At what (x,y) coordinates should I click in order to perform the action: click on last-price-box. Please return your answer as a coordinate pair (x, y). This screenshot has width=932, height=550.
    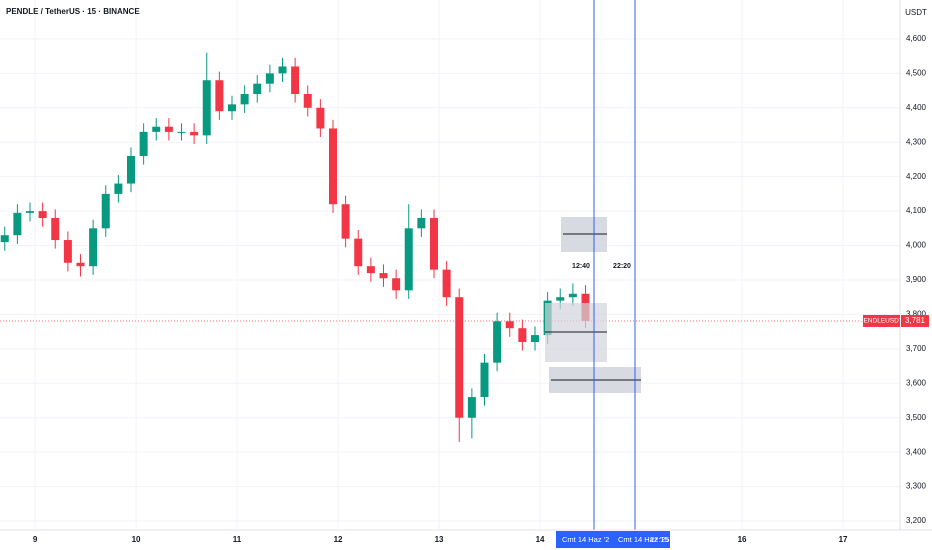
    Looking at the image, I should click on (915, 320).